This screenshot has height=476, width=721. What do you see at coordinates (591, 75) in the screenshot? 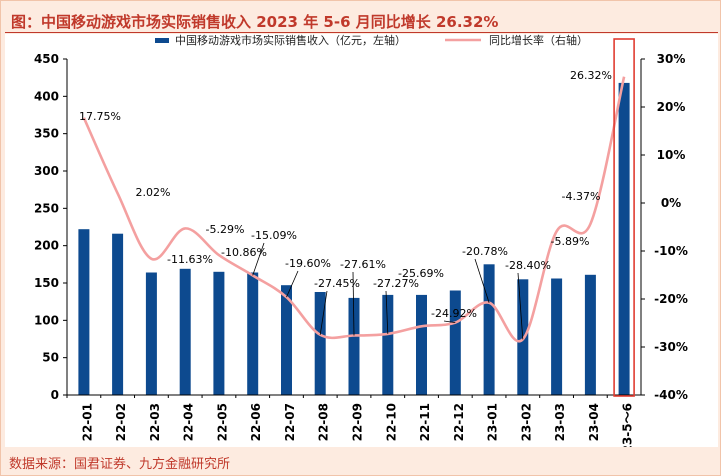
I see `growth-data-label: 26.32%` at bounding box center [591, 75].